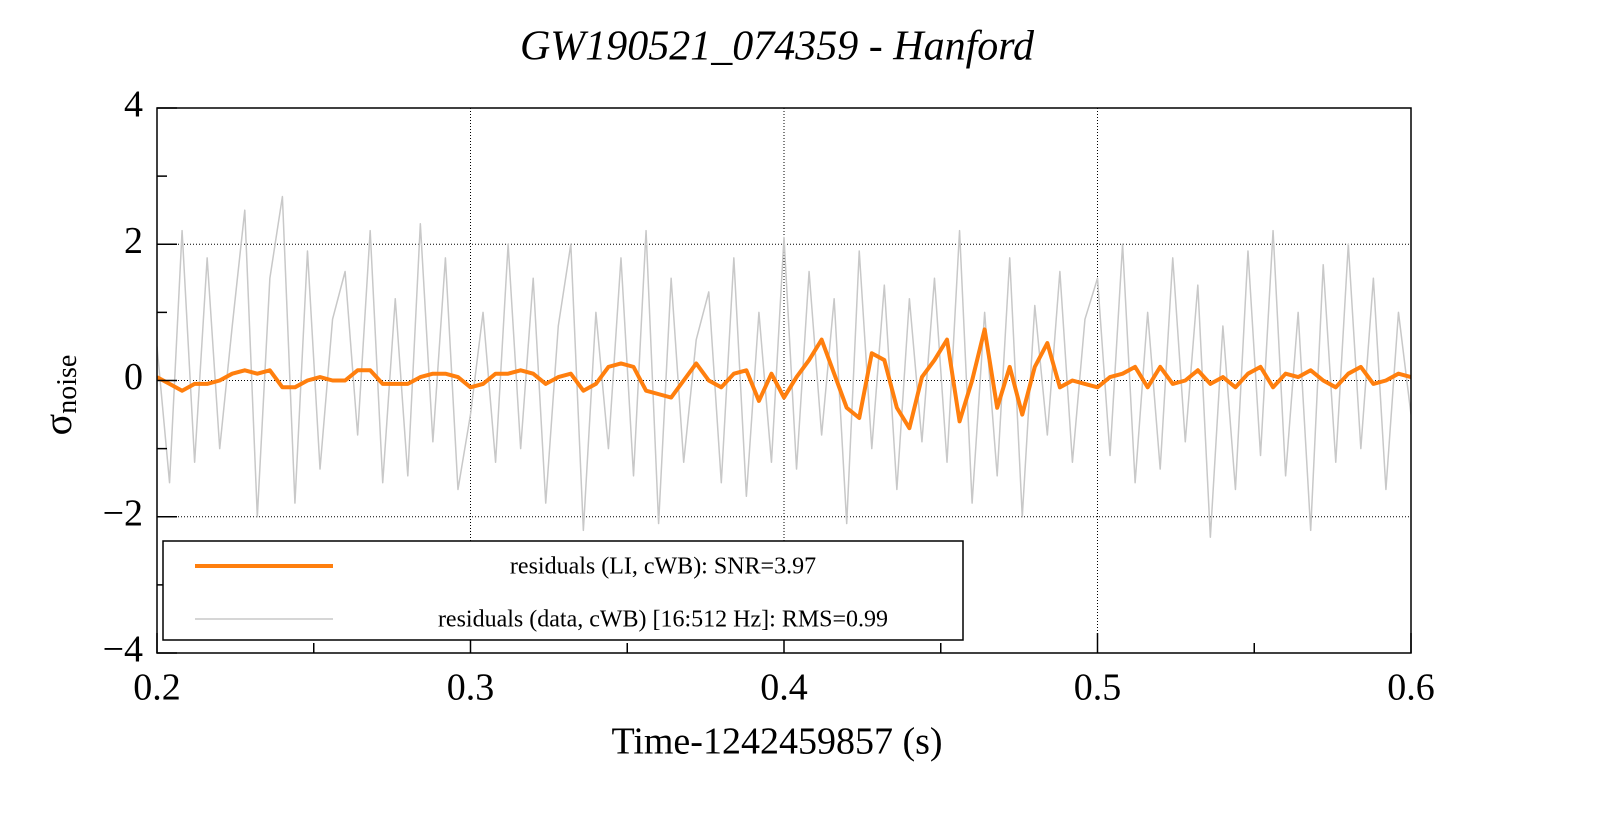 This screenshot has width=1599, height=813. What do you see at coordinates (67, 384) in the screenshot?
I see `y-label-subscript: noise` at bounding box center [67, 384].